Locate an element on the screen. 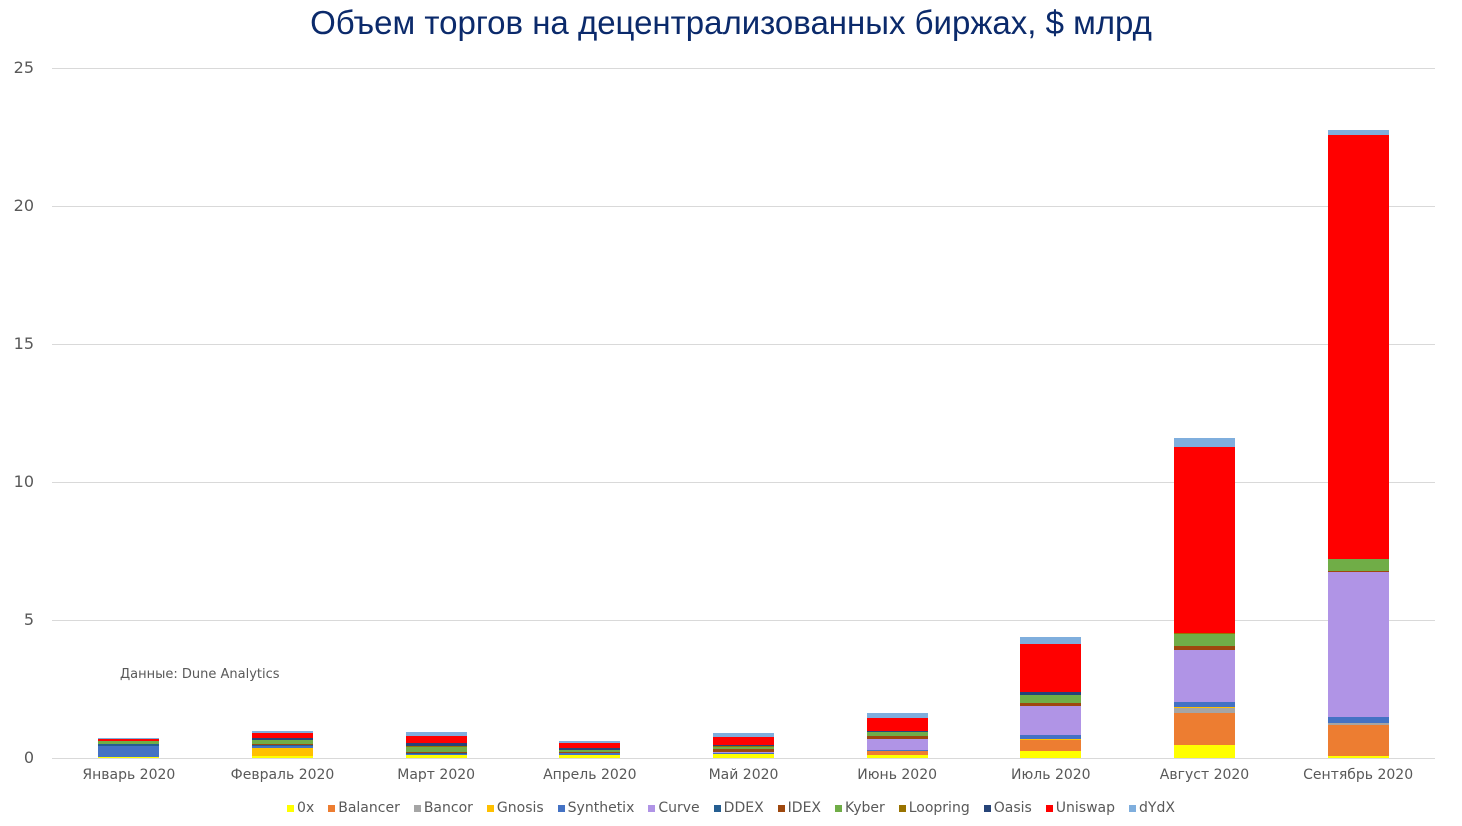 The height and width of the screenshot is (826, 1462). legend-item: Loopring is located at coordinates (934, 808).